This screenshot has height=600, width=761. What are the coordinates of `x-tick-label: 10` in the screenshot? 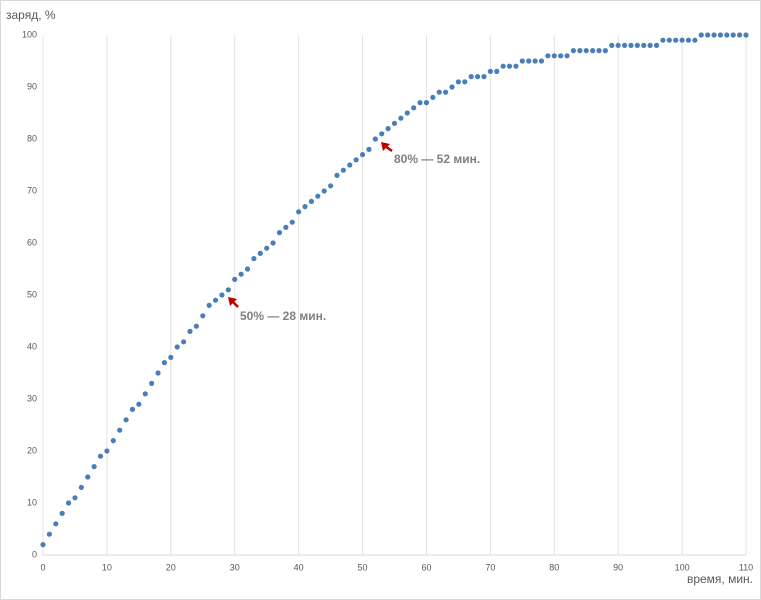 It's located at (107, 567).